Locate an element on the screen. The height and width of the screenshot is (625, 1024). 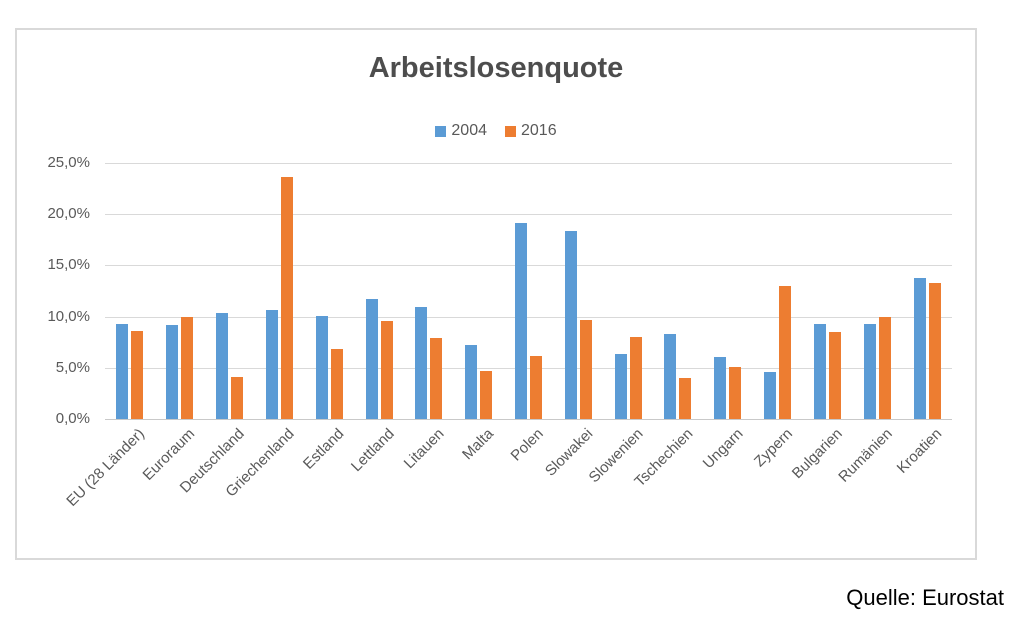
bar-2004-deutschland is located at coordinates (222, 365).